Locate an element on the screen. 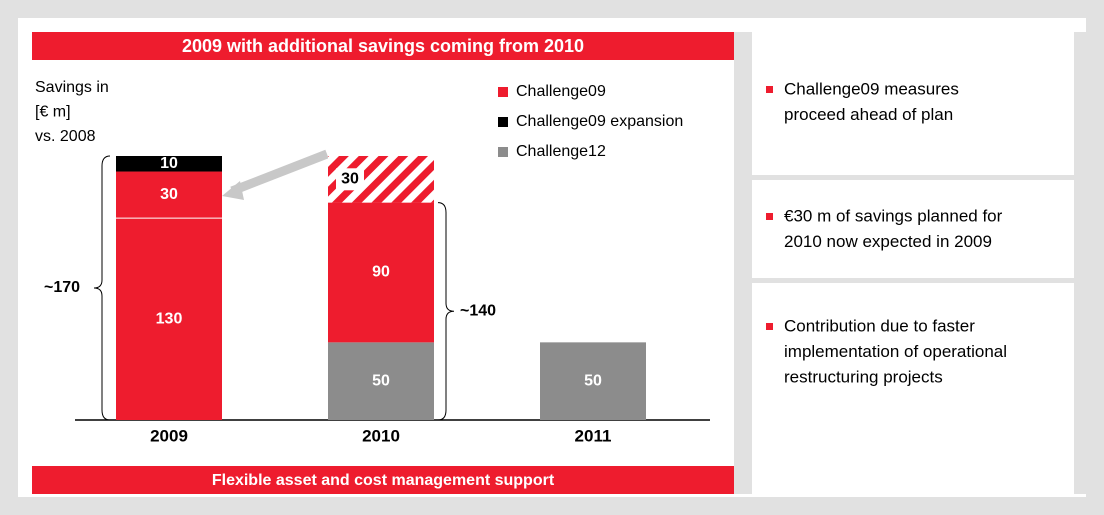 This screenshot has width=1104, height=515. value-label: 90 is located at coordinates (381, 272).